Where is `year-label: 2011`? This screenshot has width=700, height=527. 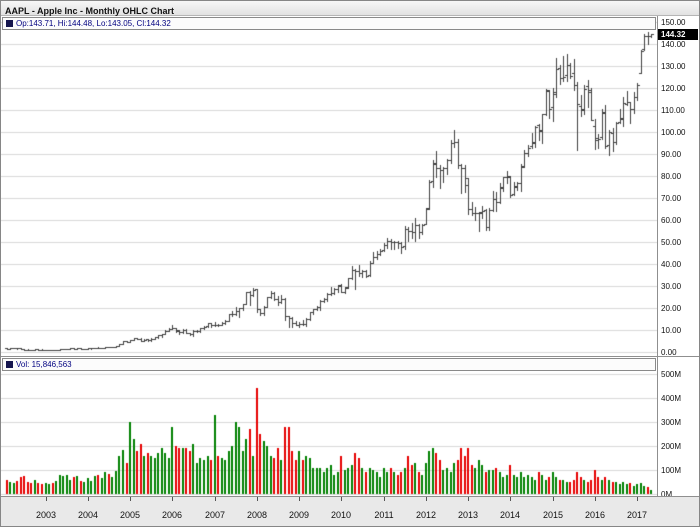
year-label: 2011 is located at coordinates (384, 515).